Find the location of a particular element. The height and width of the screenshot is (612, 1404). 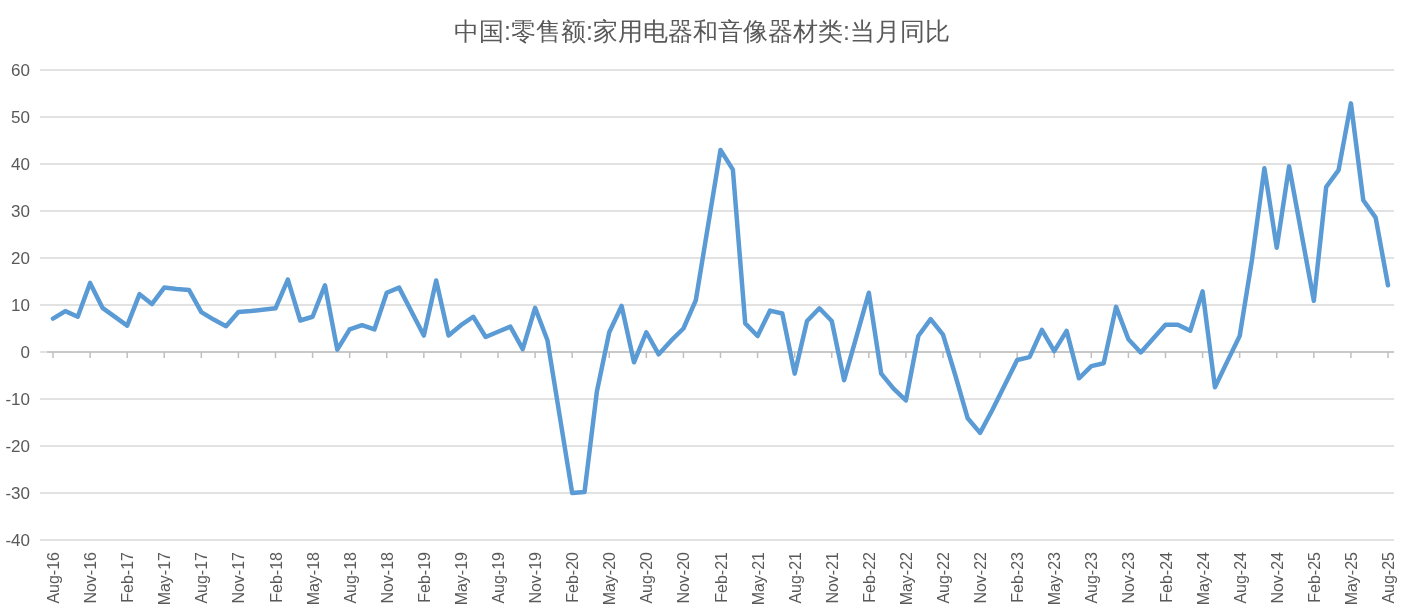

x-tick-label: May-25 is located at coordinates (1351, 578).